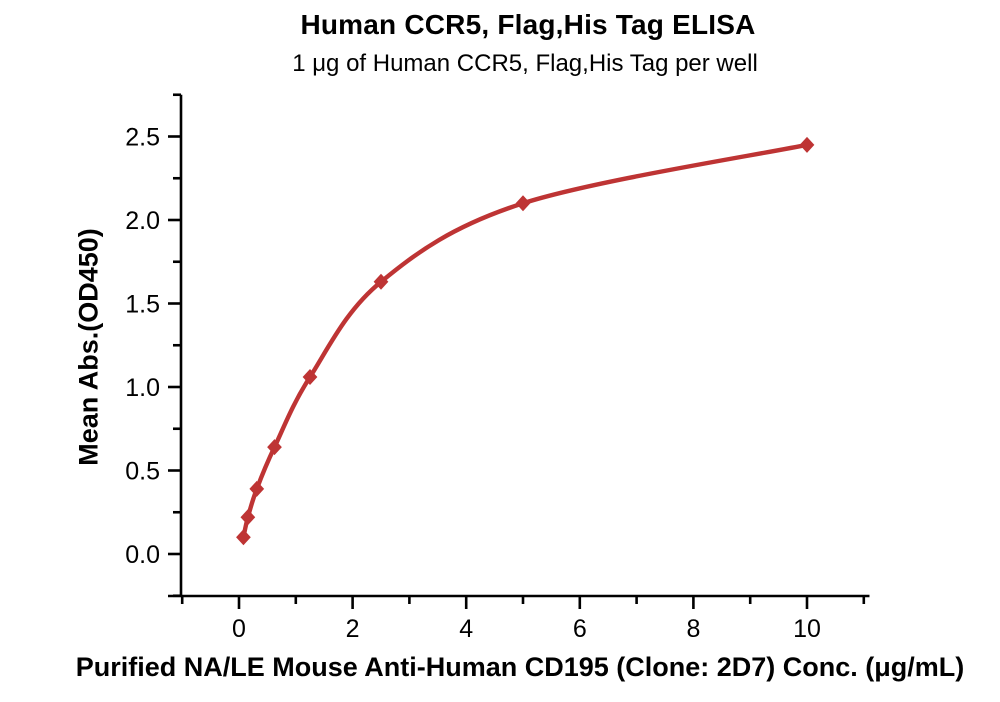  I want to click on x-axis-tick-label: 8, so click(693, 629).